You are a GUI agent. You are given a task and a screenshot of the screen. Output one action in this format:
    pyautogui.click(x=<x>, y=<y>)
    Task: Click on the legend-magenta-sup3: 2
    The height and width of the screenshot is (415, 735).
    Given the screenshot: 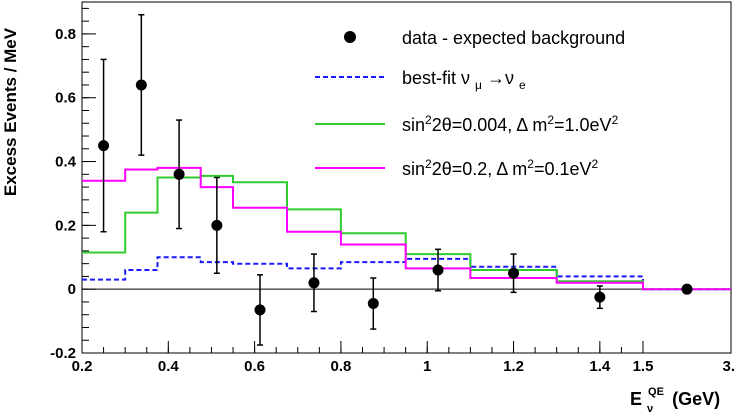 What is the action you would take?
    pyautogui.click(x=595, y=164)
    